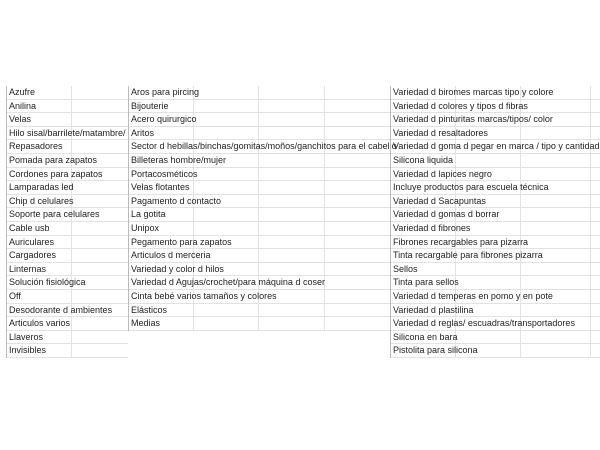 The height and width of the screenshot is (450, 600). I want to click on table-row: Articulos d merceria, so click(259, 256).